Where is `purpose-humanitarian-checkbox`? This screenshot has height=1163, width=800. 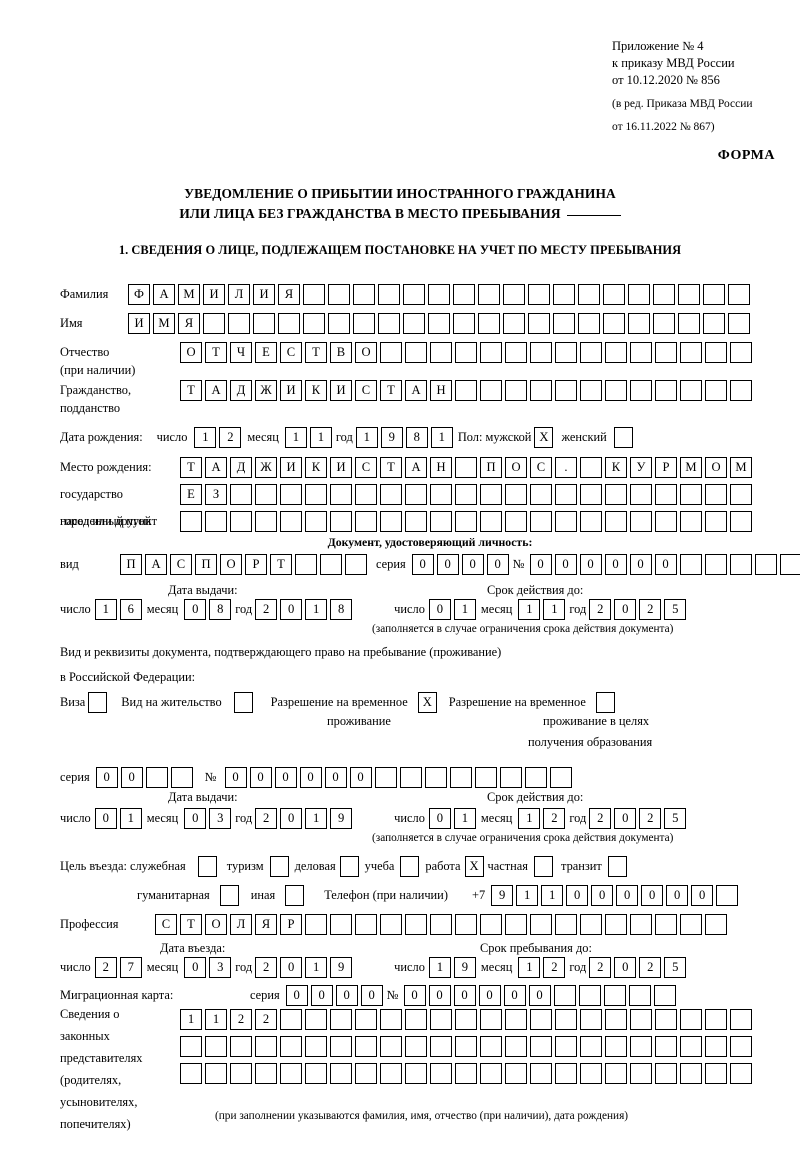 purpose-humanitarian-checkbox is located at coordinates (229, 895).